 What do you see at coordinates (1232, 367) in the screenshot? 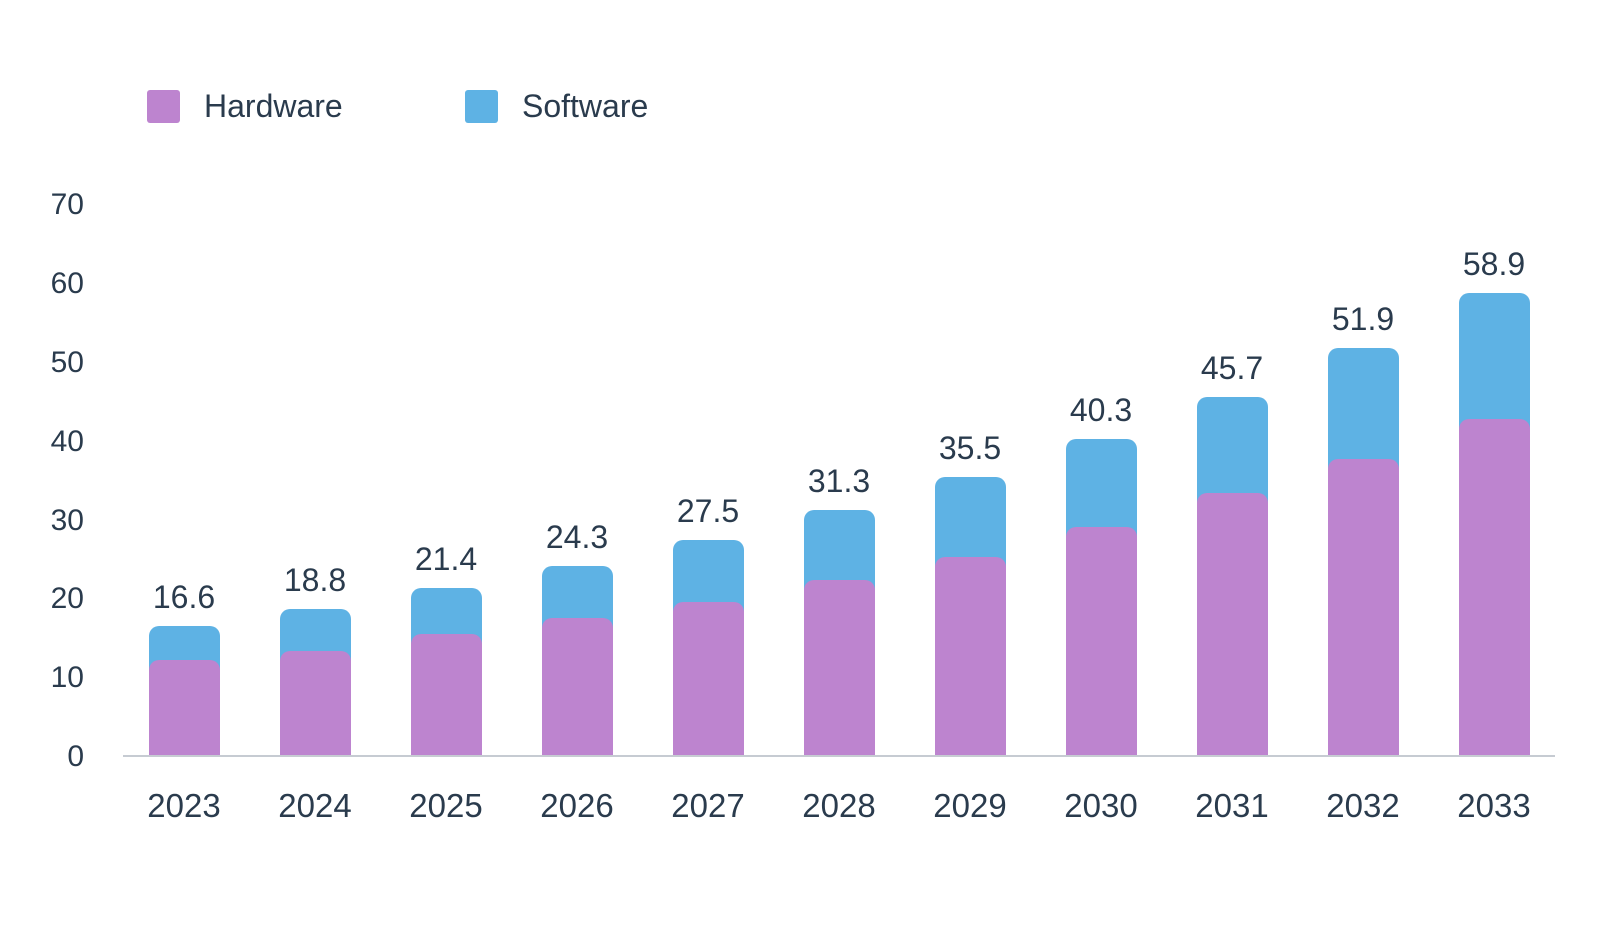
I see `bar-total-label-2031: 45.7` at bounding box center [1232, 367].